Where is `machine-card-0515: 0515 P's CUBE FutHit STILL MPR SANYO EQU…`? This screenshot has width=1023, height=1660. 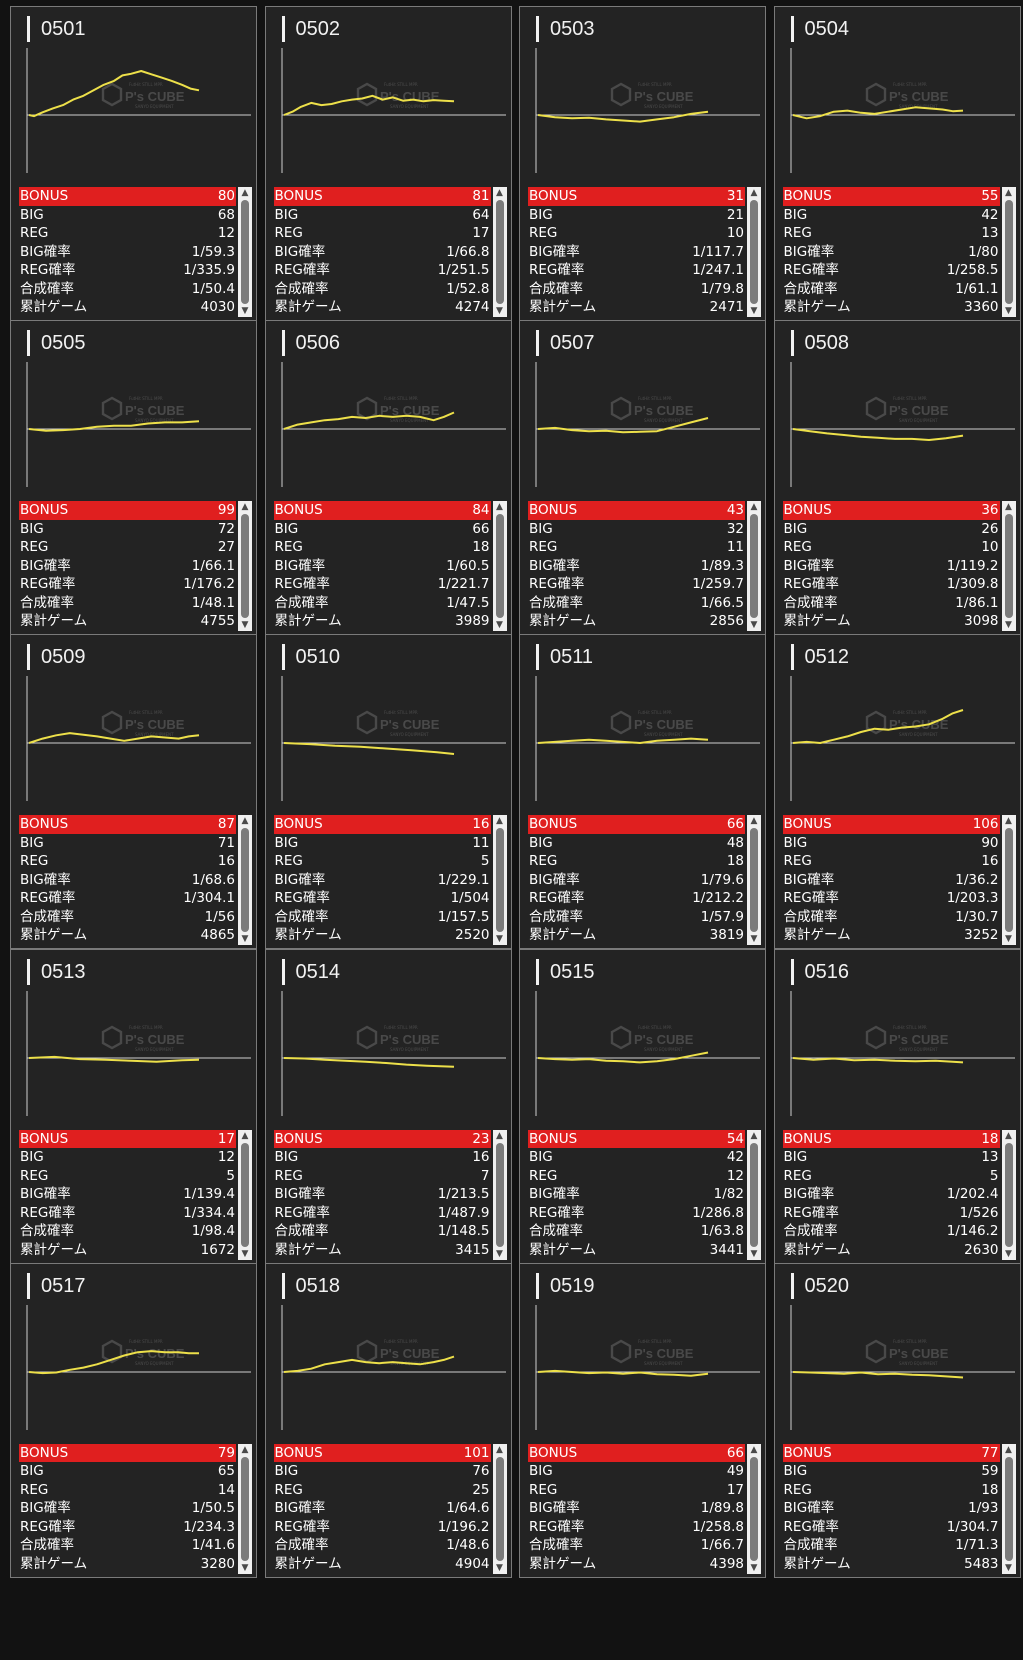
machine-card-0515: 0515 P's CUBE FutHit STILL MPR SANYO EQU… is located at coordinates (642, 1106).